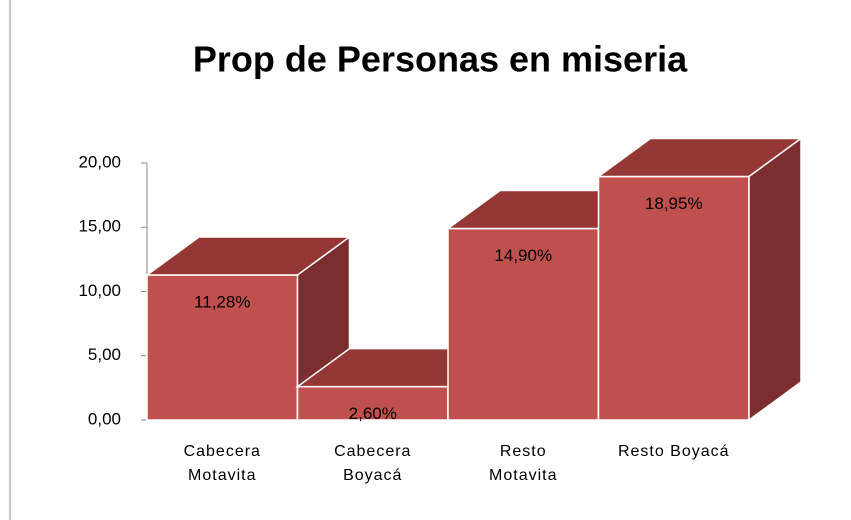 Image resolution: width=851 pixels, height=520 pixels. Describe the element at coordinates (99, 161) in the screenshot. I see `y-tick-label: 20,00` at that location.